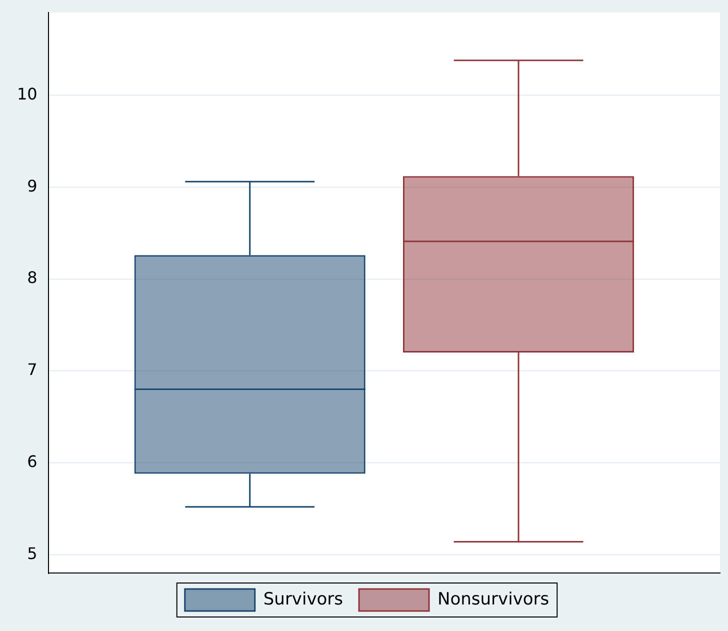 The height and width of the screenshot is (631, 728). Describe the element at coordinates (32, 461) in the screenshot. I see `y-tick-label: 6` at that location.